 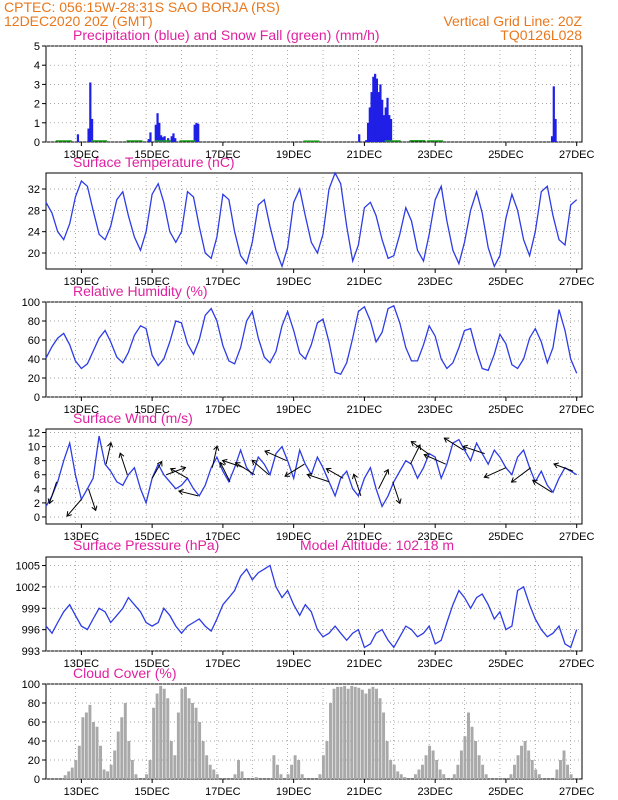 What do you see at coordinates (37, 490) in the screenshot?
I see `y-tick-label: 4` at bounding box center [37, 490].